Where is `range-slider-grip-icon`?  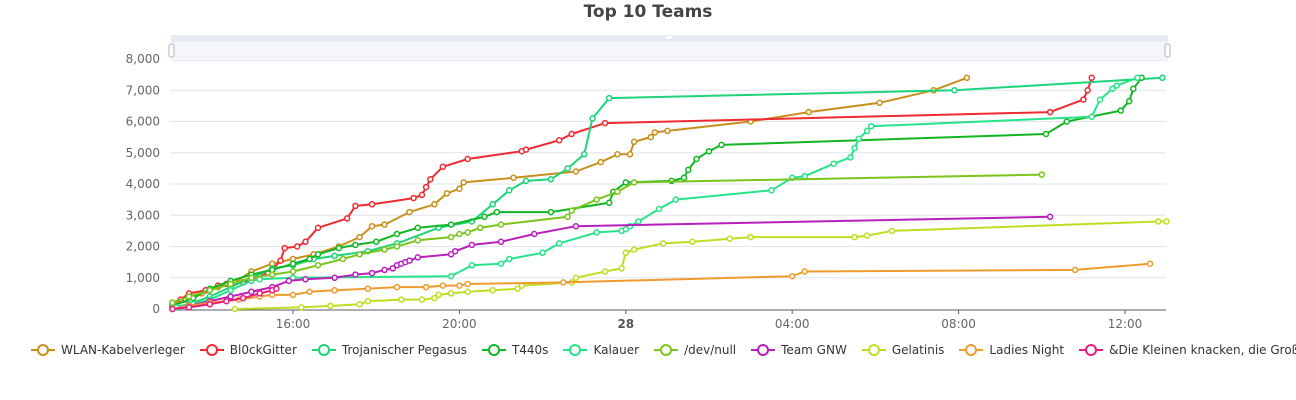
range-slider-grip-icon is located at coordinates (669, 37).